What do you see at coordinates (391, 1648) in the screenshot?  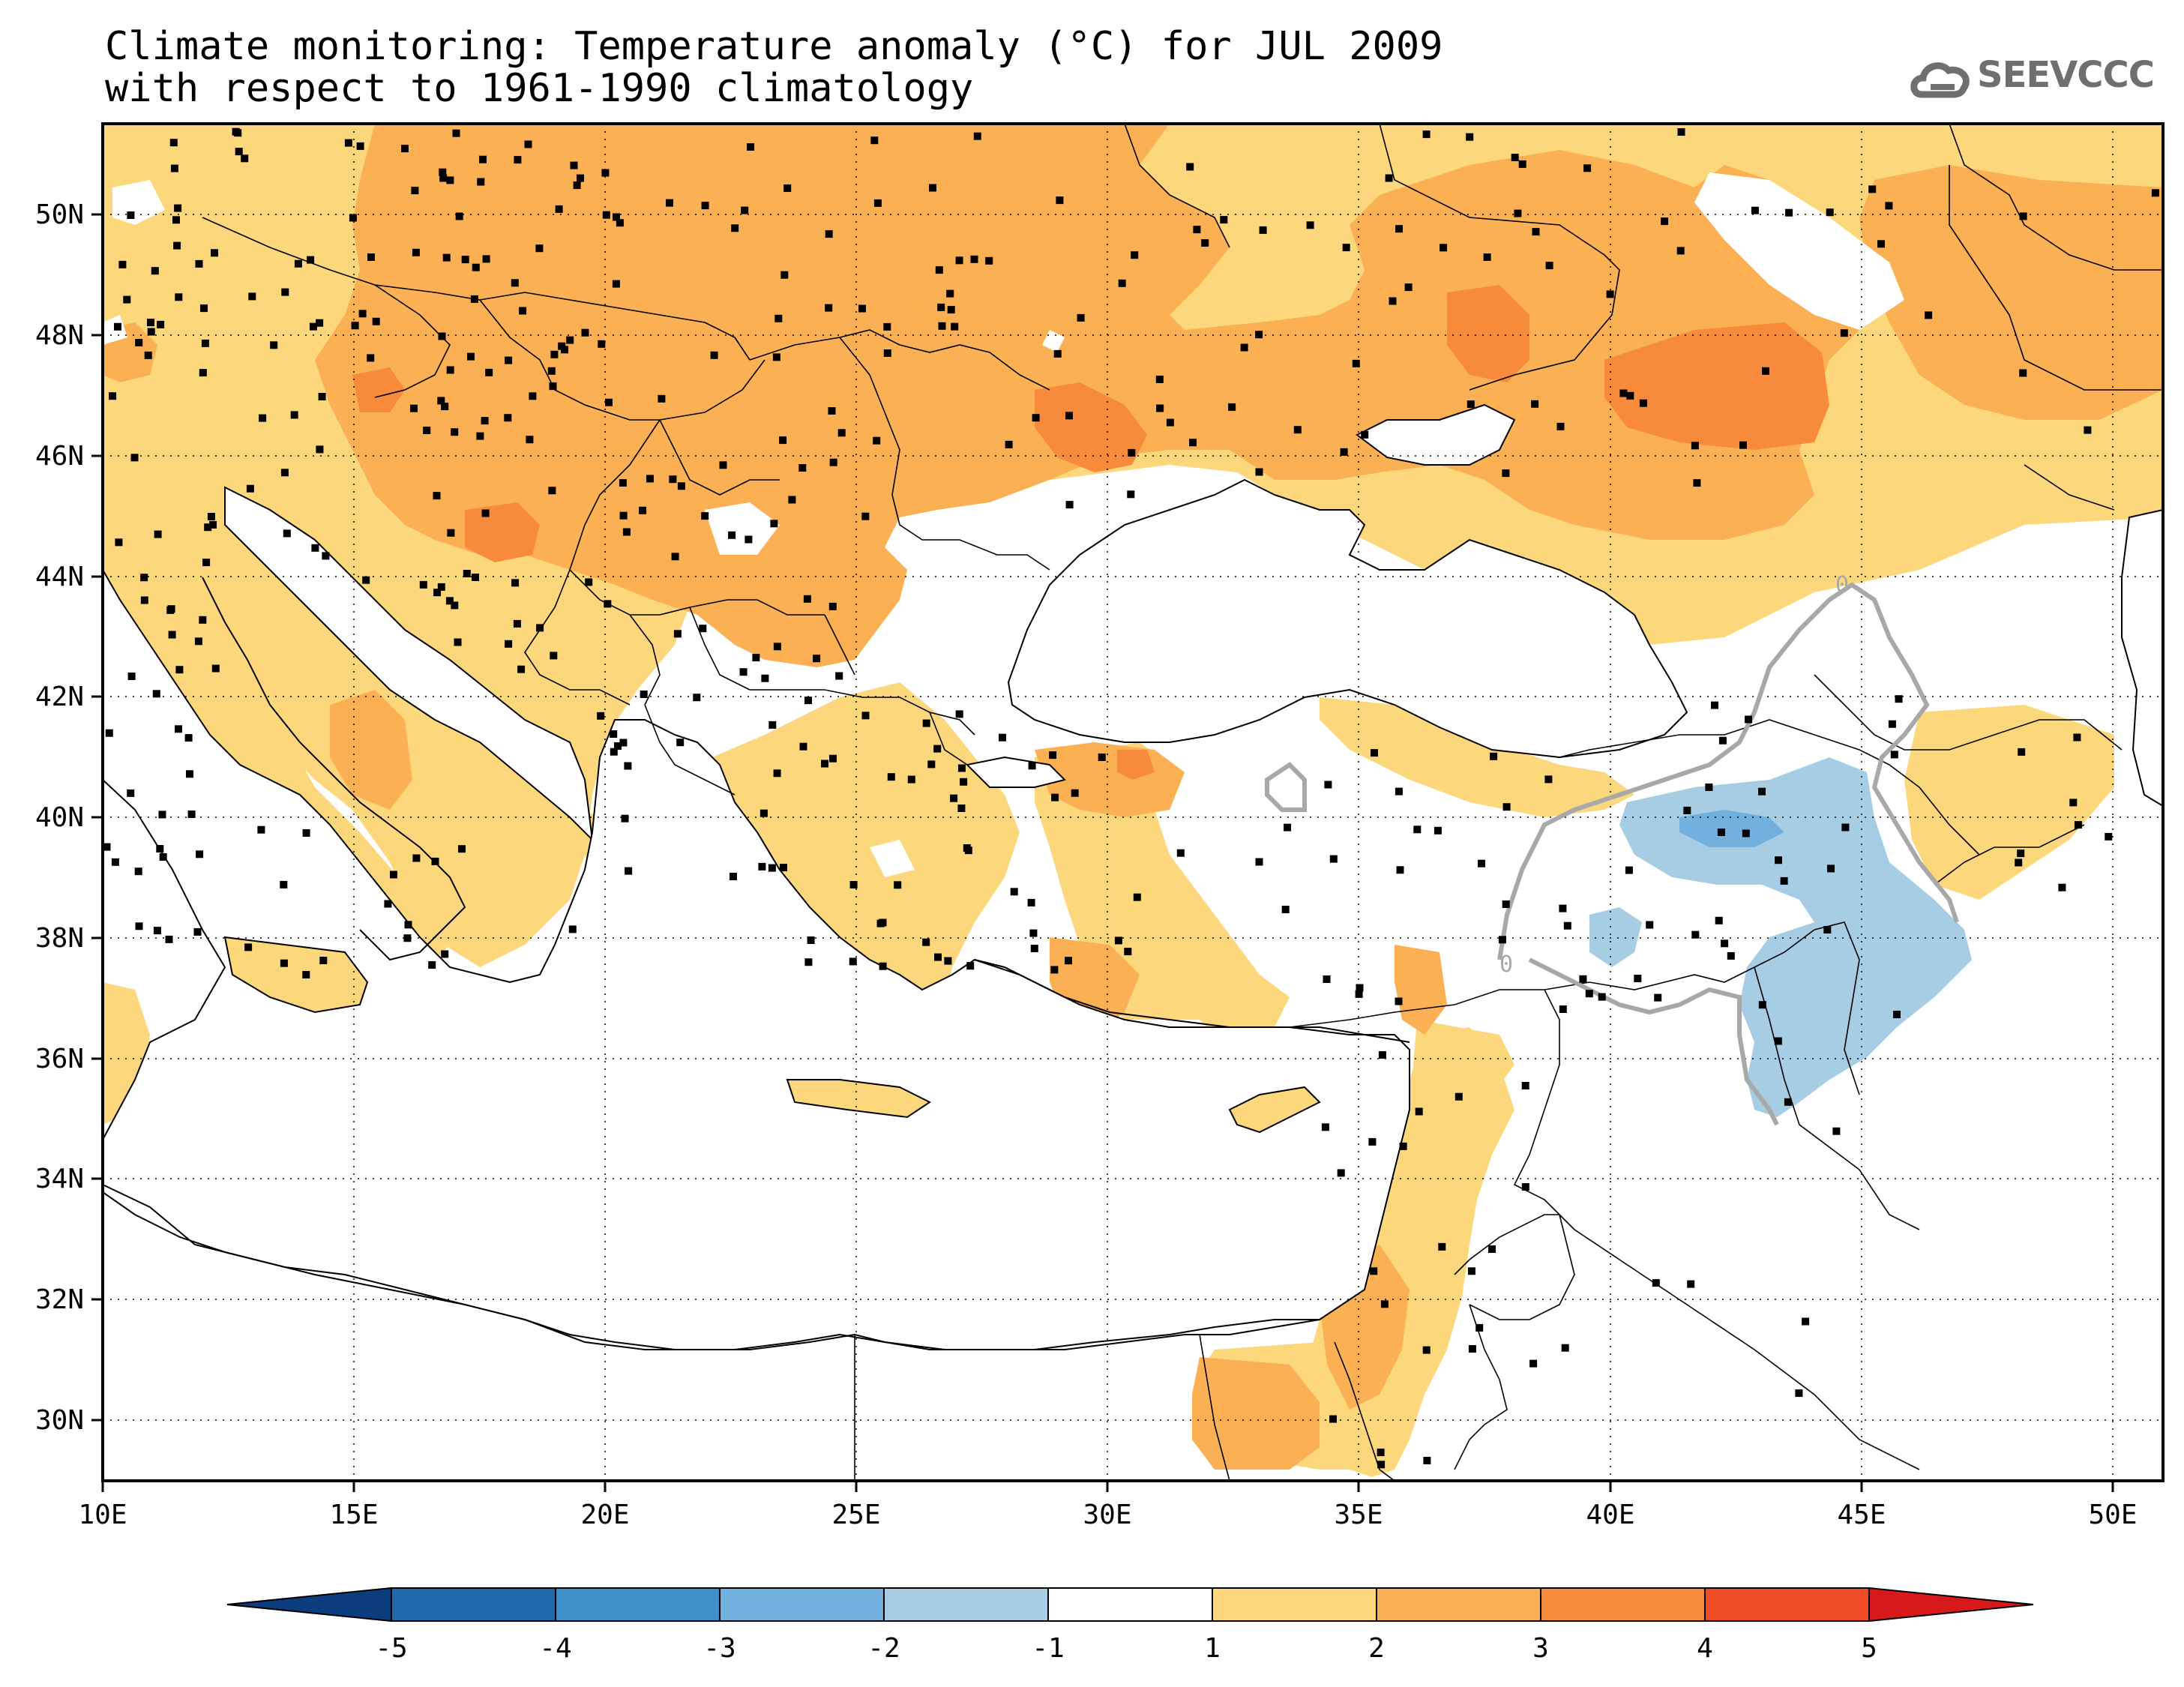 I see `colorbar-label: -5` at bounding box center [391, 1648].